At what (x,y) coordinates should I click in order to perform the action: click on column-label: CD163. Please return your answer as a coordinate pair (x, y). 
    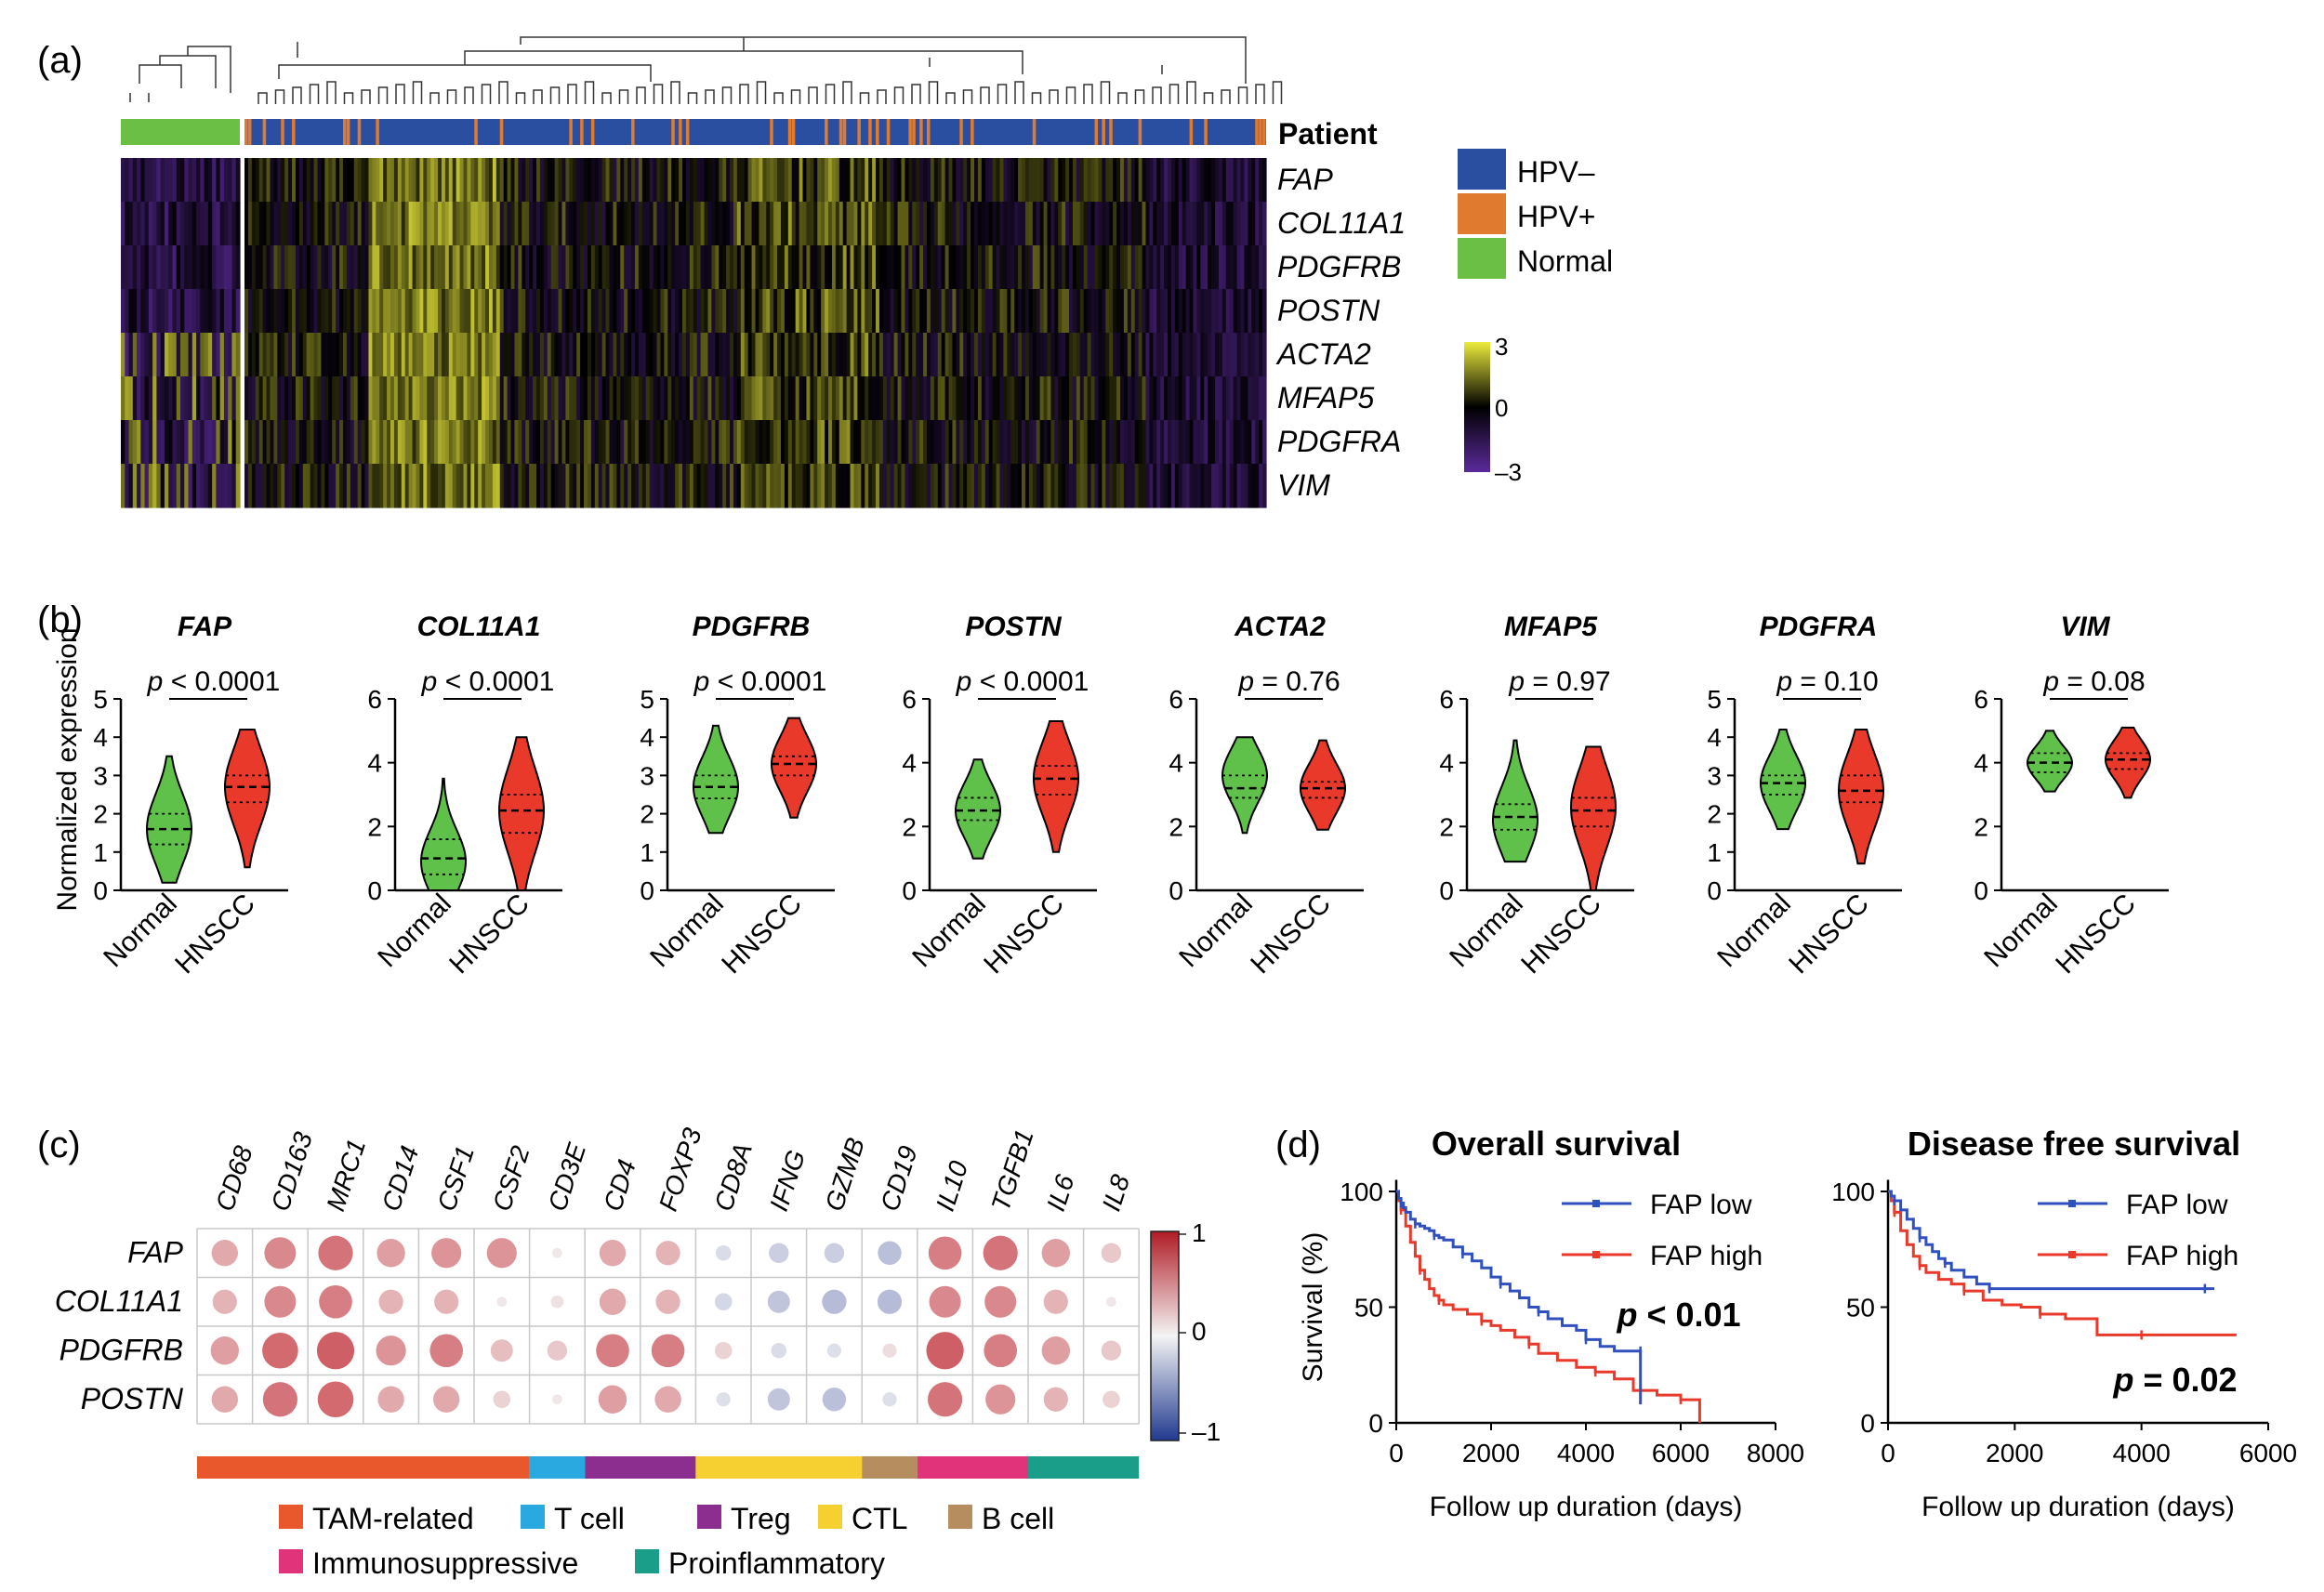
    Looking at the image, I should click on (292, 1171).